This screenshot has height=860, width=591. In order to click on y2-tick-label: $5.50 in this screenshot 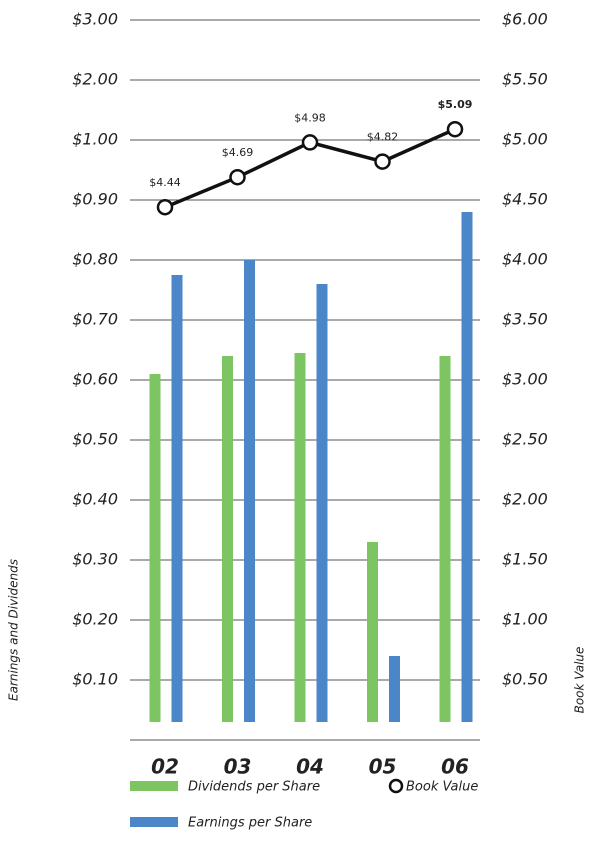, I will do `click(525, 79)`.